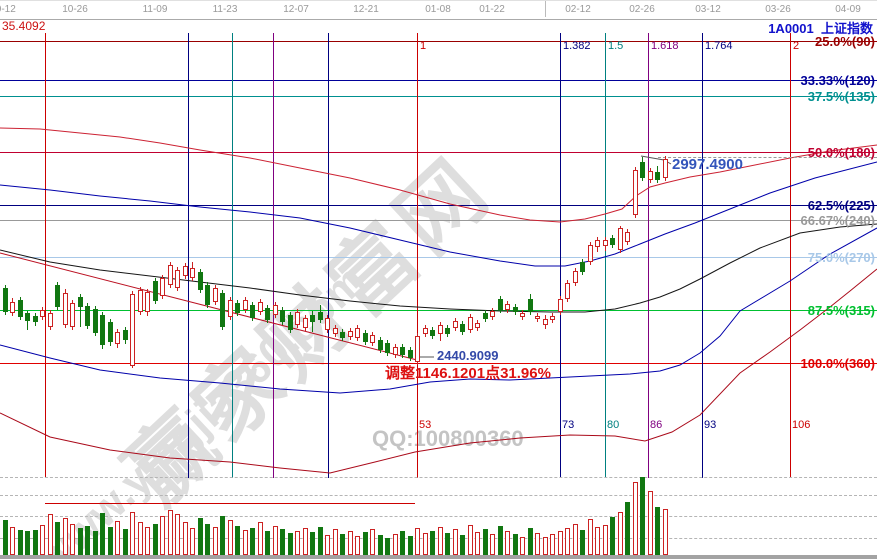  What do you see at coordinates (796, 46) in the screenshot?
I see `gann-ratio-label: 2` at bounding box center [796, 46].